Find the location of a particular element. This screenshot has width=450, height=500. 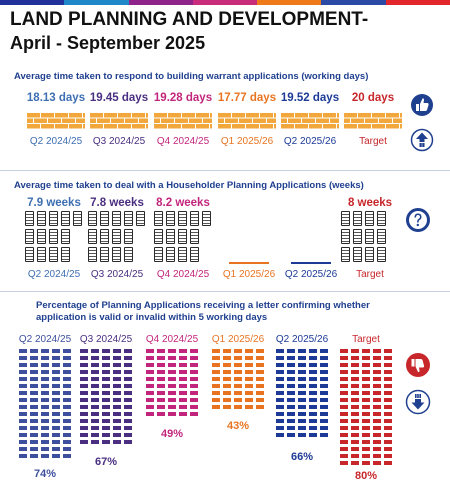

valid-letter-percent: 80% is located at coordinates (366, 476).